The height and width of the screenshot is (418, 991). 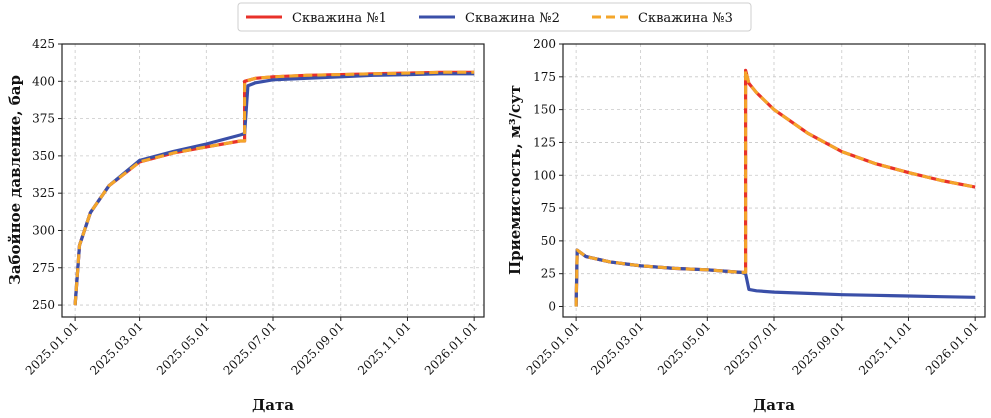 I want to click on chart-bhp-xlabel: Дата, so click(x=273, y=405).